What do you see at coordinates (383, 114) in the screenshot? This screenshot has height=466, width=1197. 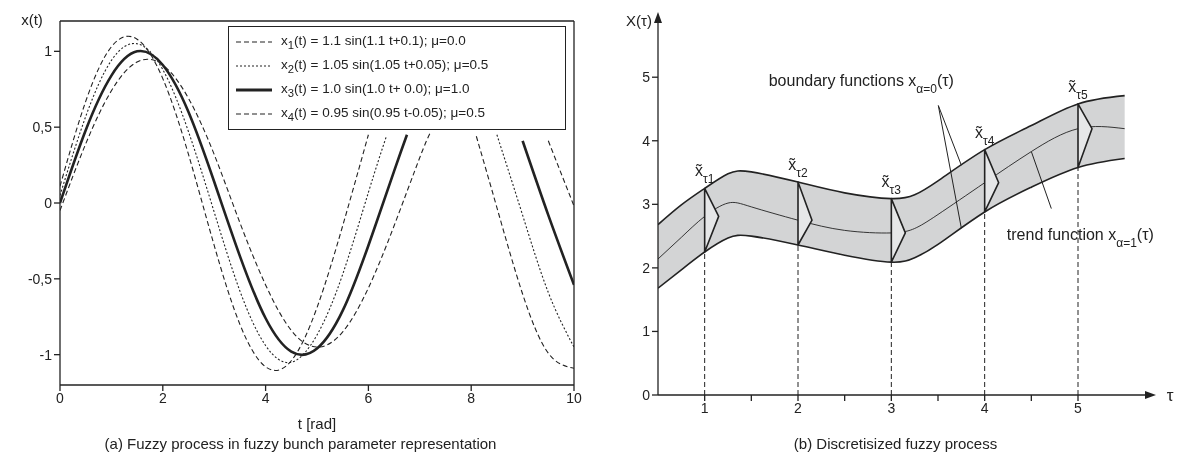 I see `legend-label: x$_{4}$(t) = 0.95 sin(0.95 t-0.05); μ=0.5` at bounding box center [383, 114].